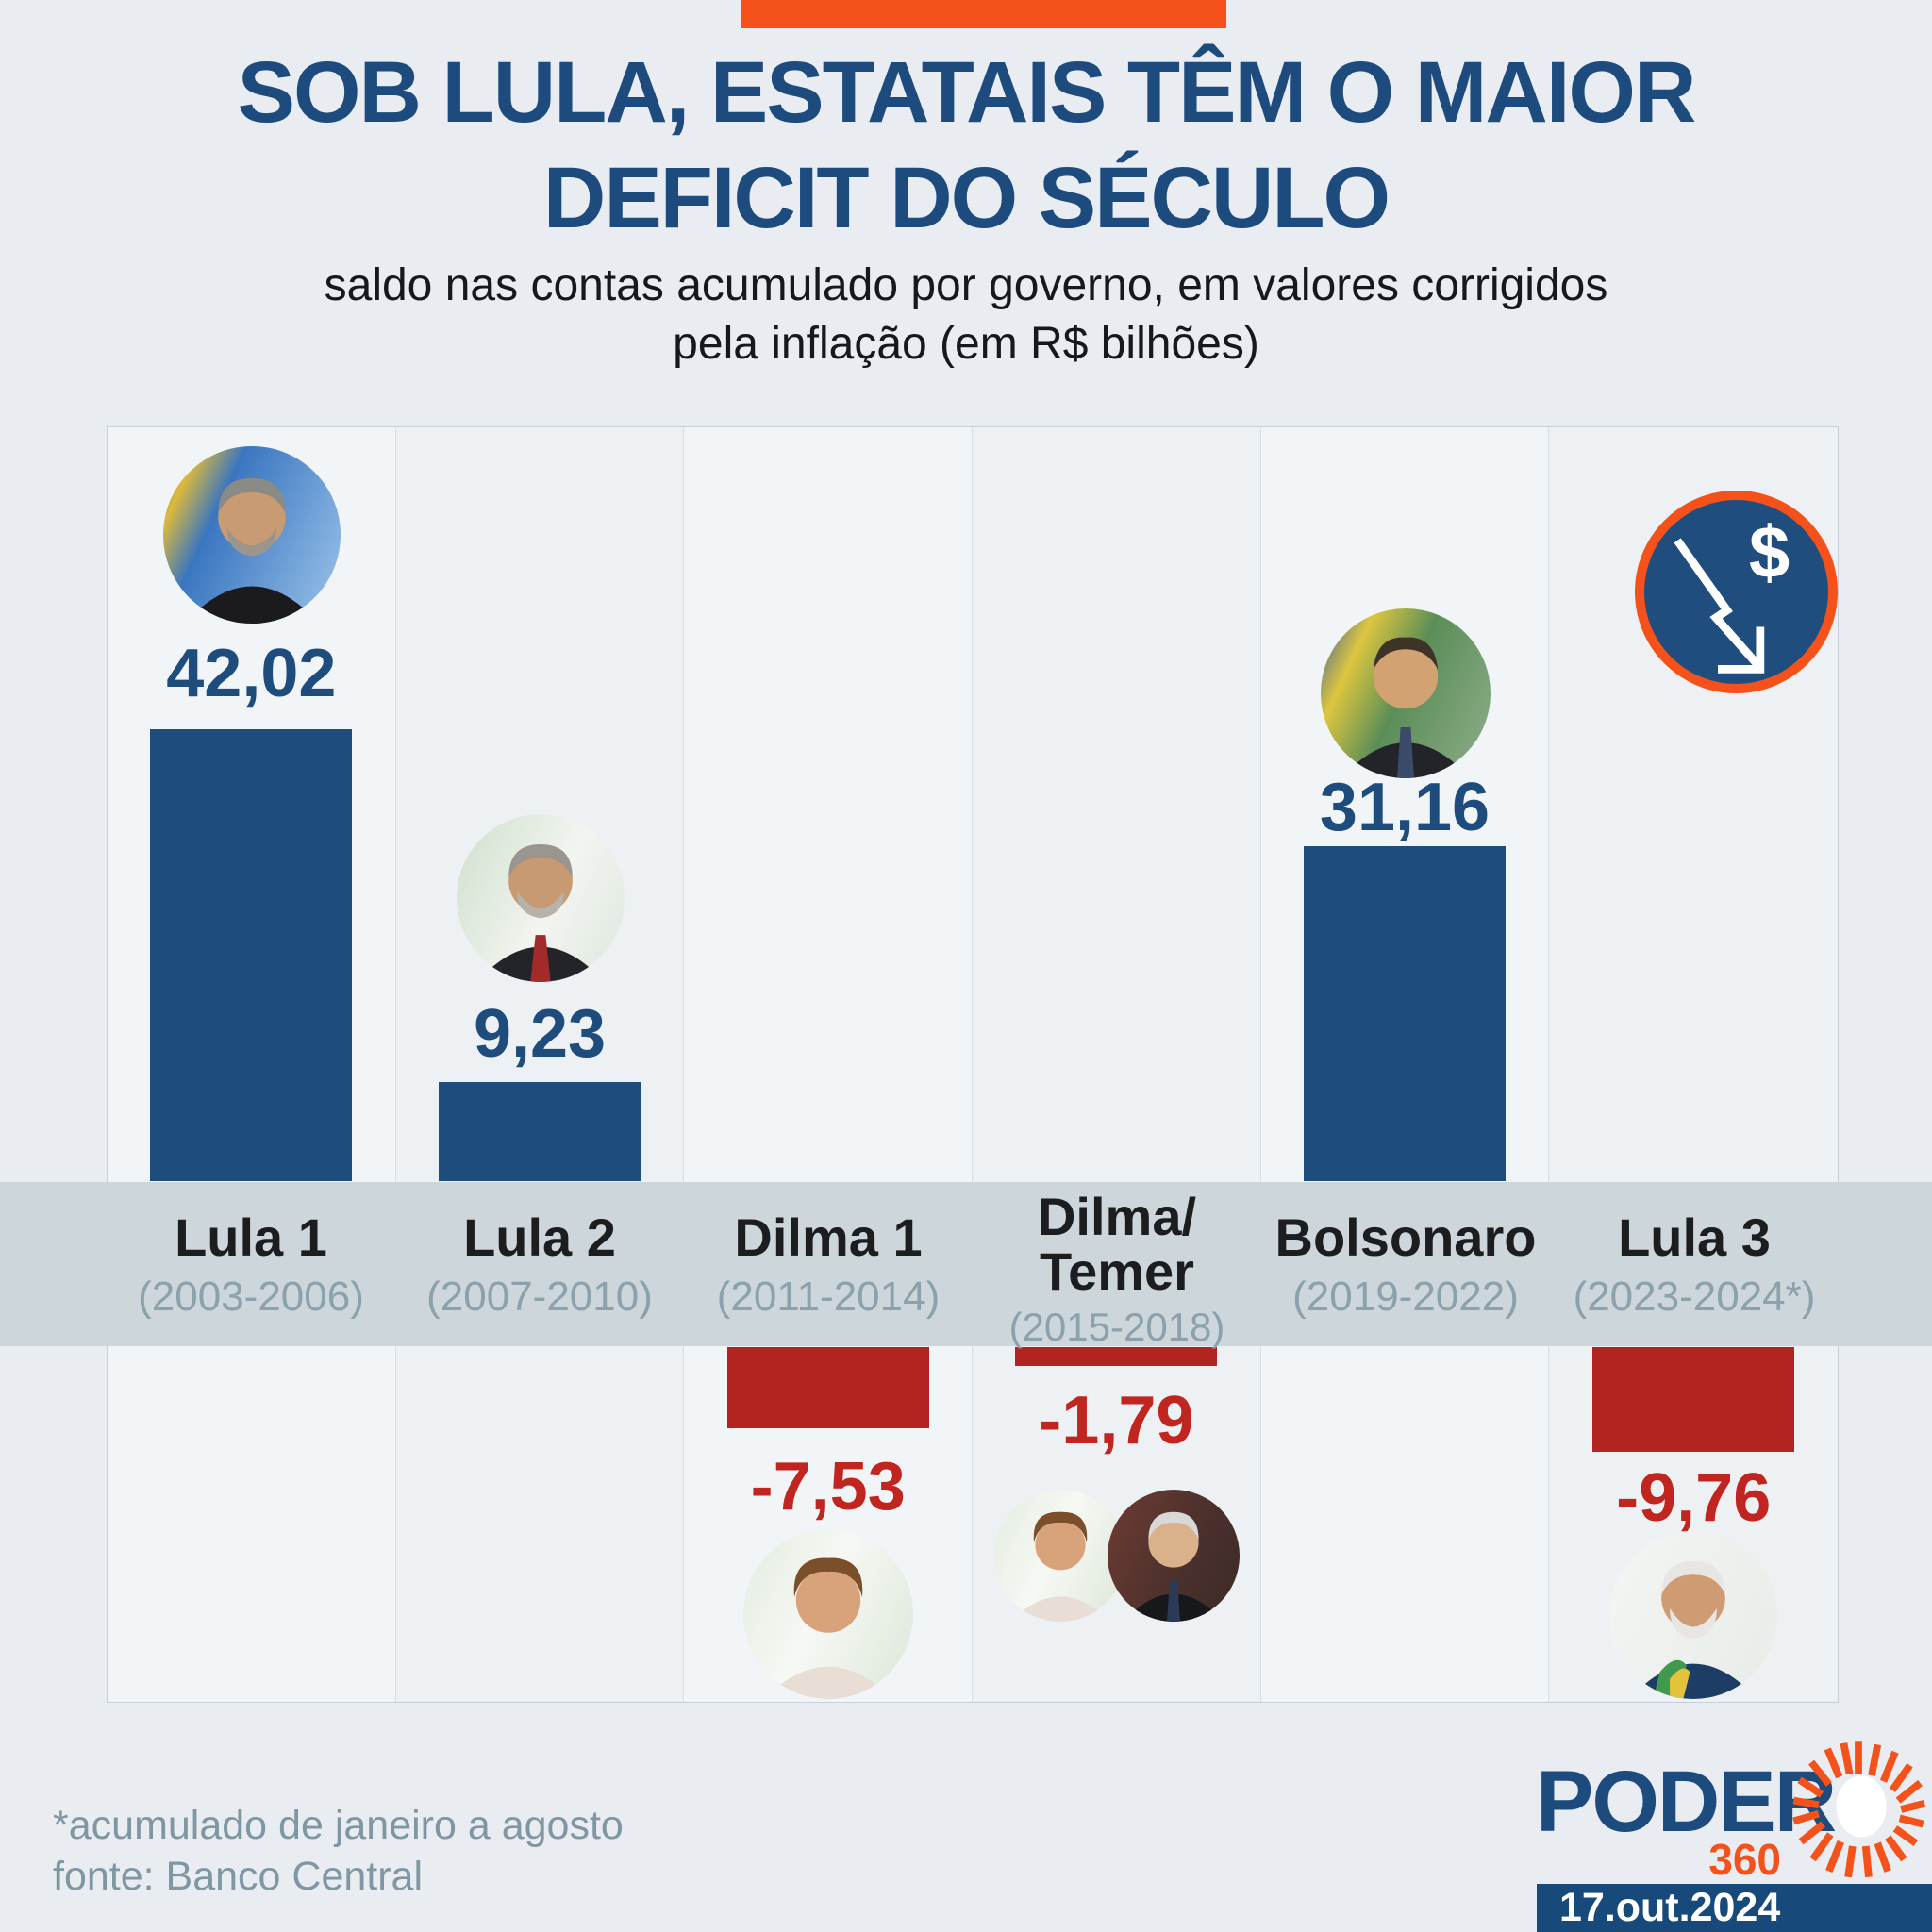 This screenshot has height=1932, width=1932. What do you see at coordinates (828, 1238) in the screenshot?
I see `gov-name: Dilma 1` at bounding box center [828, 1238].